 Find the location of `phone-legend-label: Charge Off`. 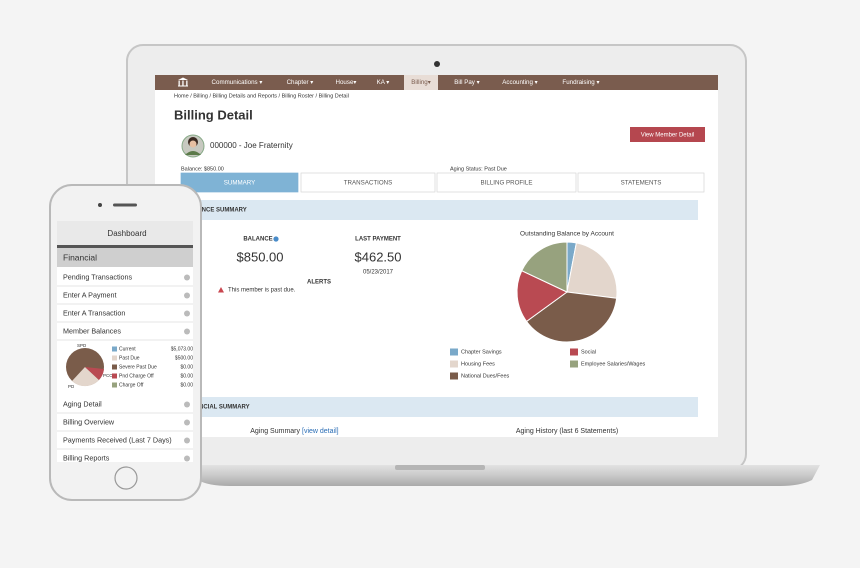

phone-legend-label: Charge Off is located at coordinates (131, 385).